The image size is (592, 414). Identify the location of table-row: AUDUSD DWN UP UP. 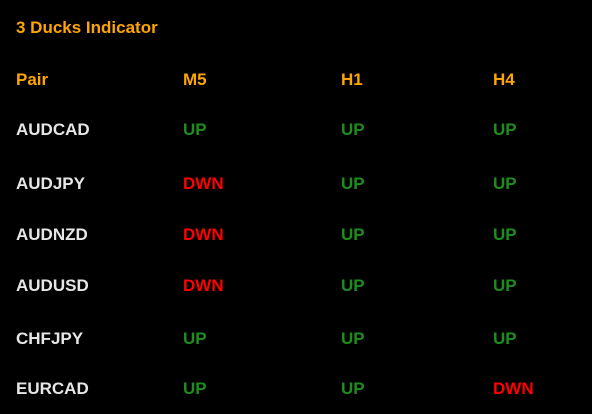
(296, 286).